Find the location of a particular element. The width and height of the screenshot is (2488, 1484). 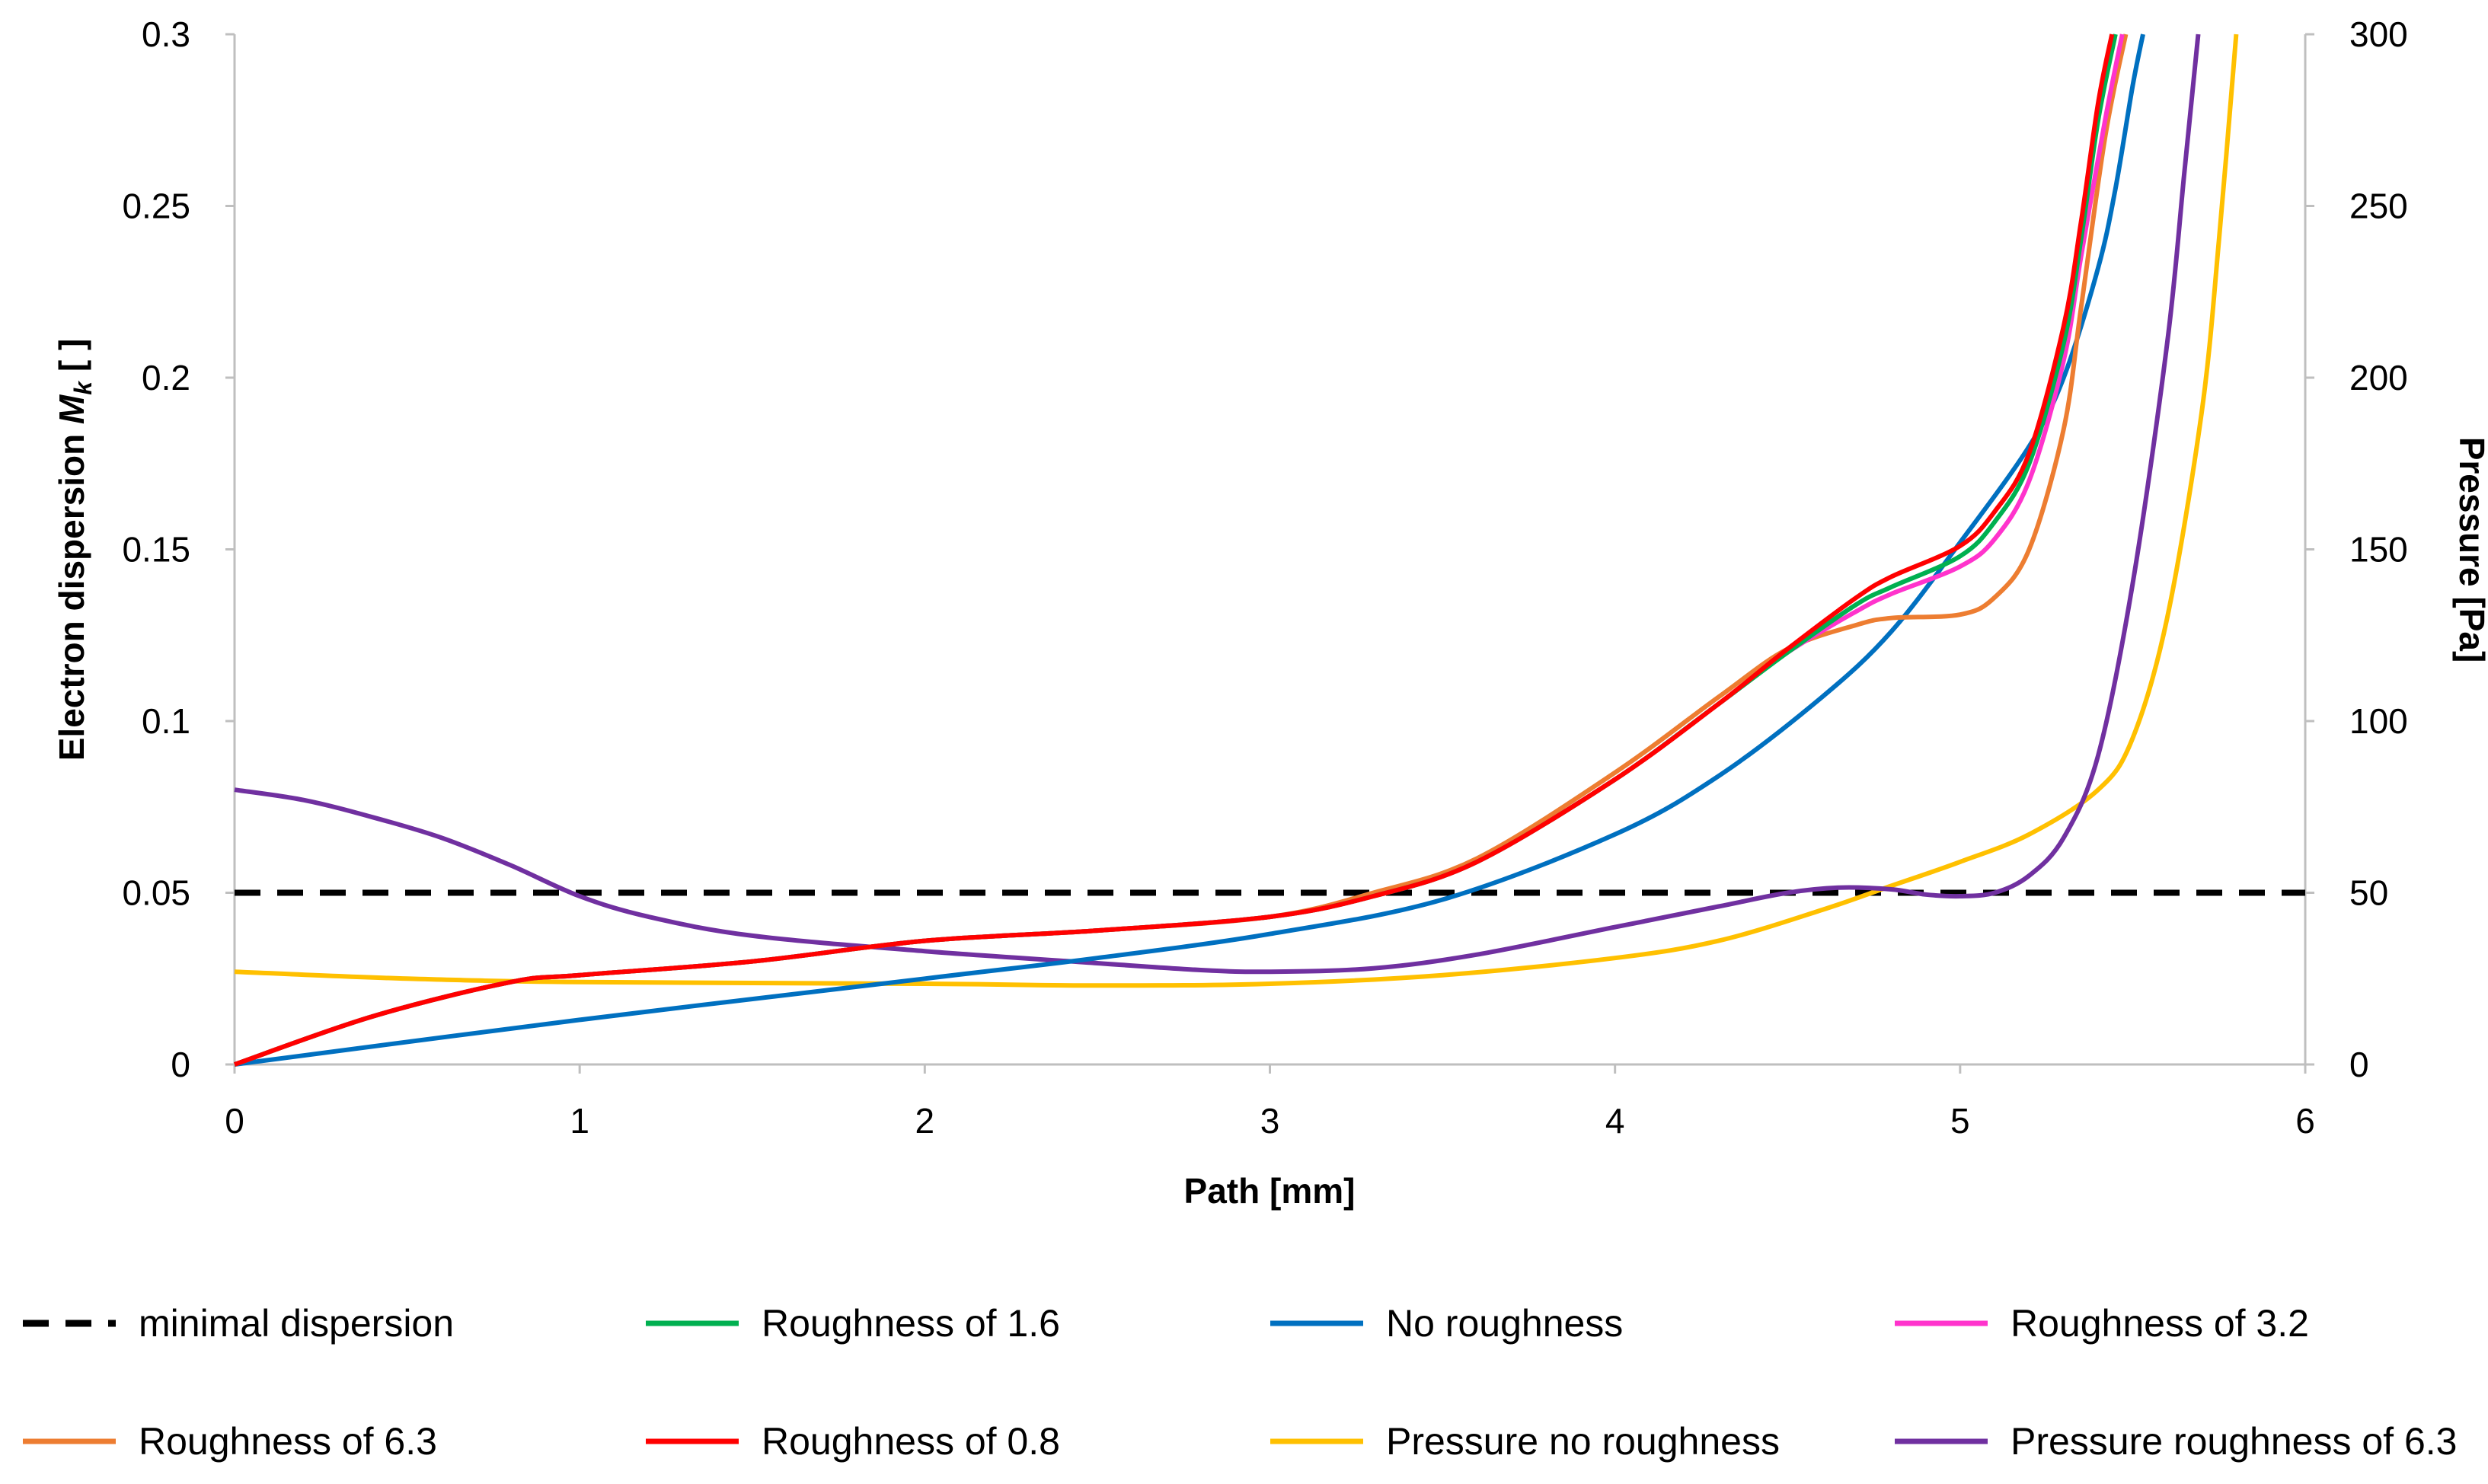

y-left-tick-label: 0.05 is located at coordinates (156, 893).